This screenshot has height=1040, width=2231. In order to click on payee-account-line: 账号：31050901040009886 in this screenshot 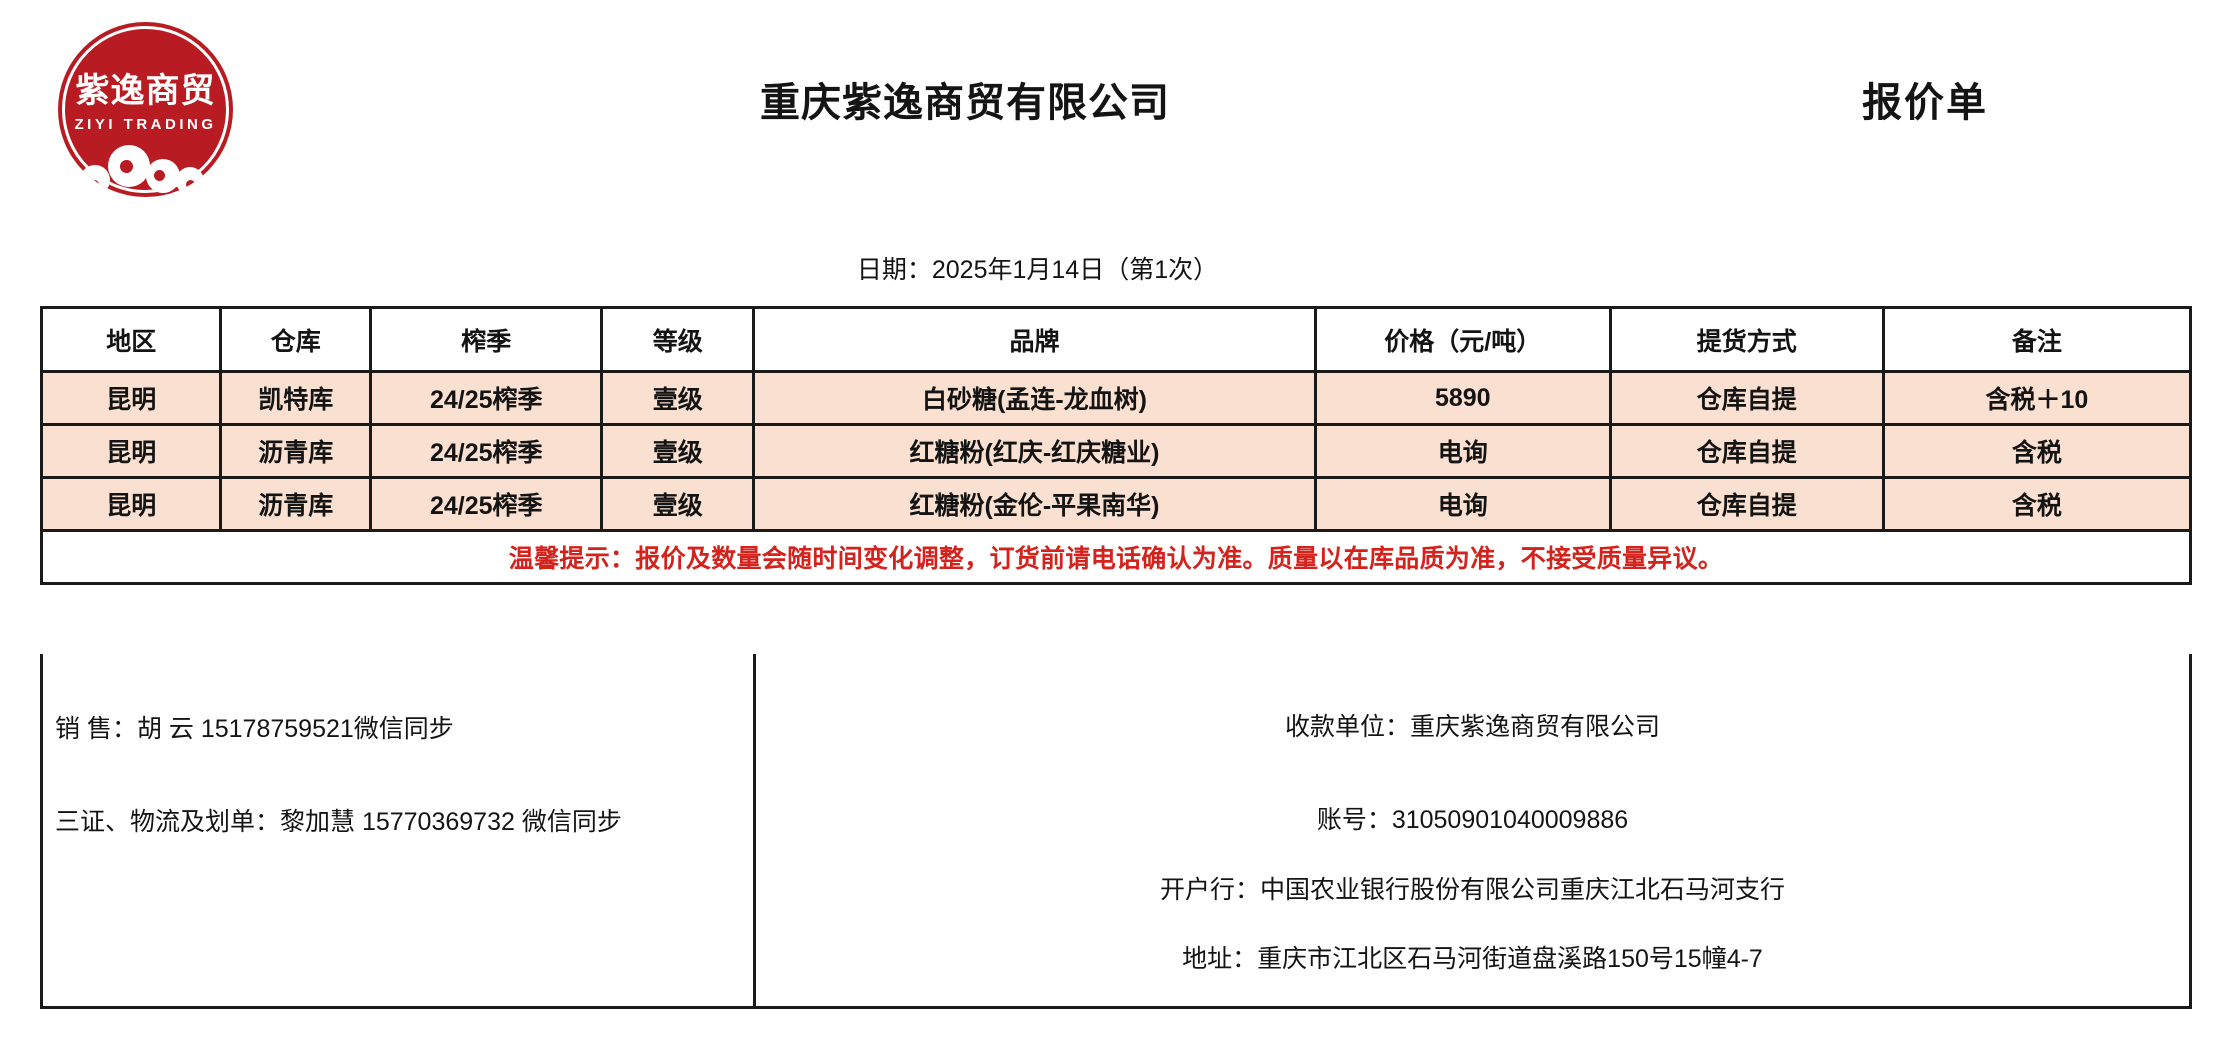, I will do `click(1472, 820)`.